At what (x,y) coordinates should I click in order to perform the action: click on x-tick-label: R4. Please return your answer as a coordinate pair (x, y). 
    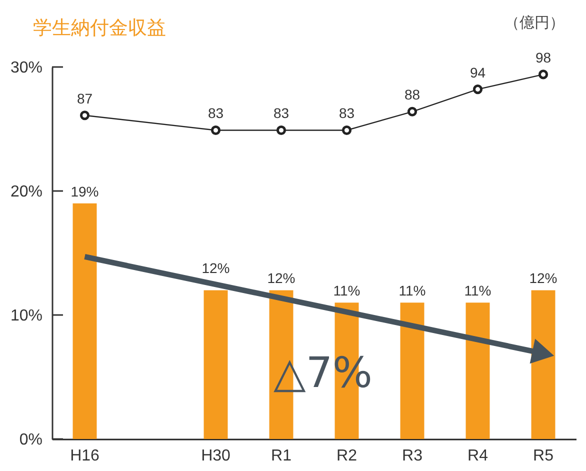
    Looking at the image, I should click on (478, 456).